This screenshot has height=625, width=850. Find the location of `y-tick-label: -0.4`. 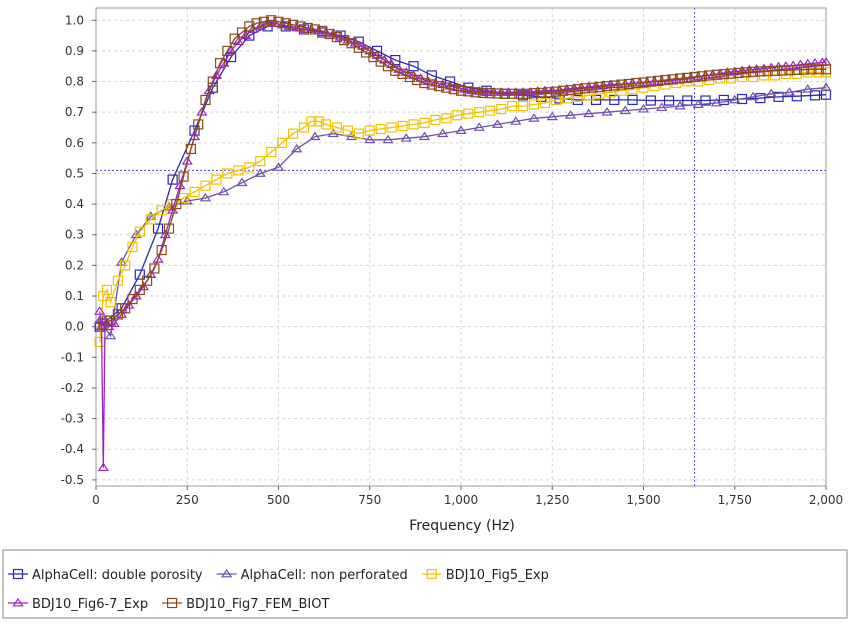

y-tick-label: -0.4 is located at coordinates (72, 449).